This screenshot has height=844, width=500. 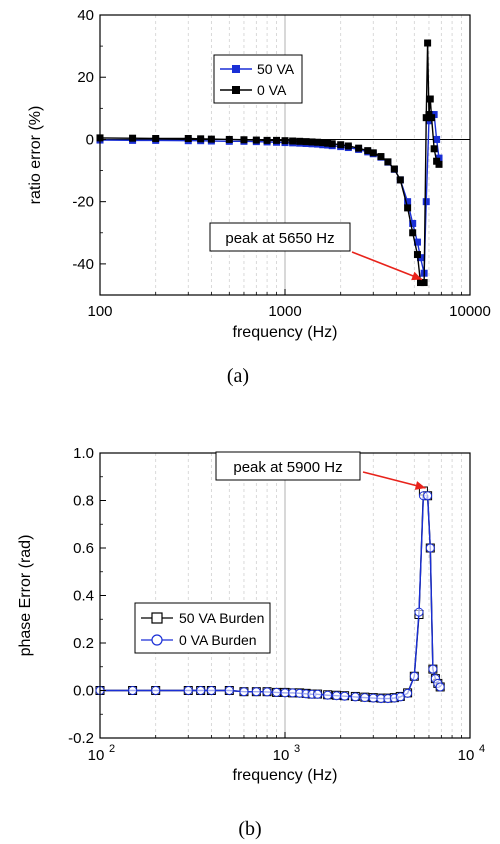 I want to click on chart-b-annotation: peak at 5900 Hz, so click(x=320, y=470).